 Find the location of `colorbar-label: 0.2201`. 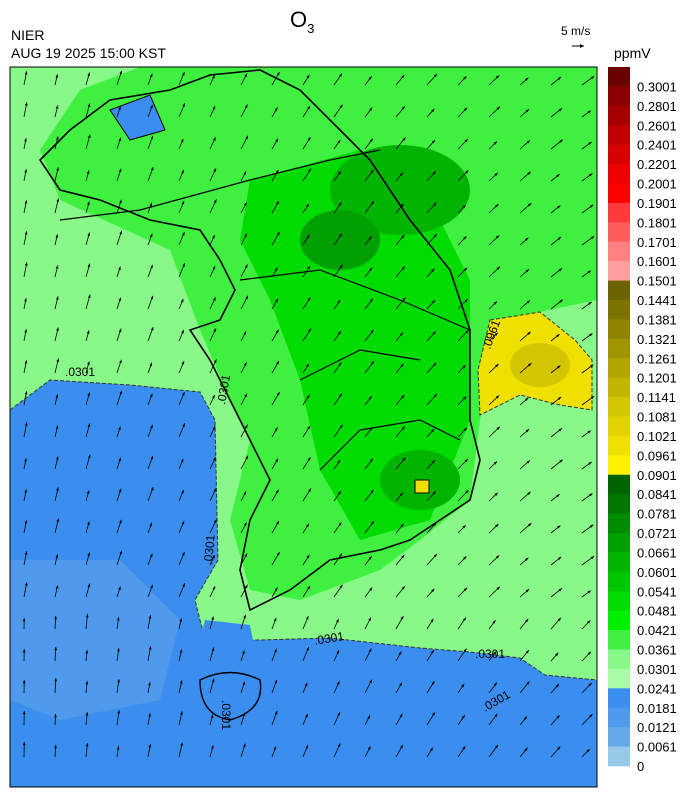

colorbar-label: 0.2201 is located at coordinates (657, 164).